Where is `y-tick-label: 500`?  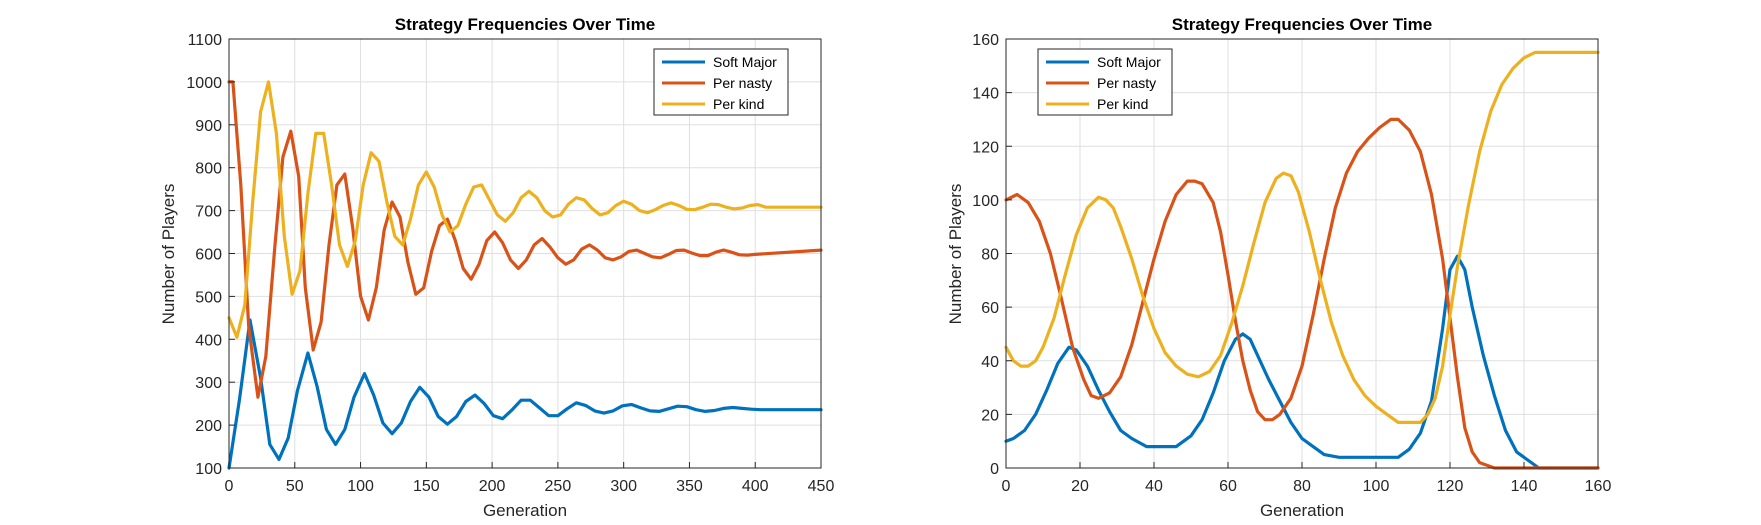 y-tick-label: 500 is located at coordinates (208, 297).